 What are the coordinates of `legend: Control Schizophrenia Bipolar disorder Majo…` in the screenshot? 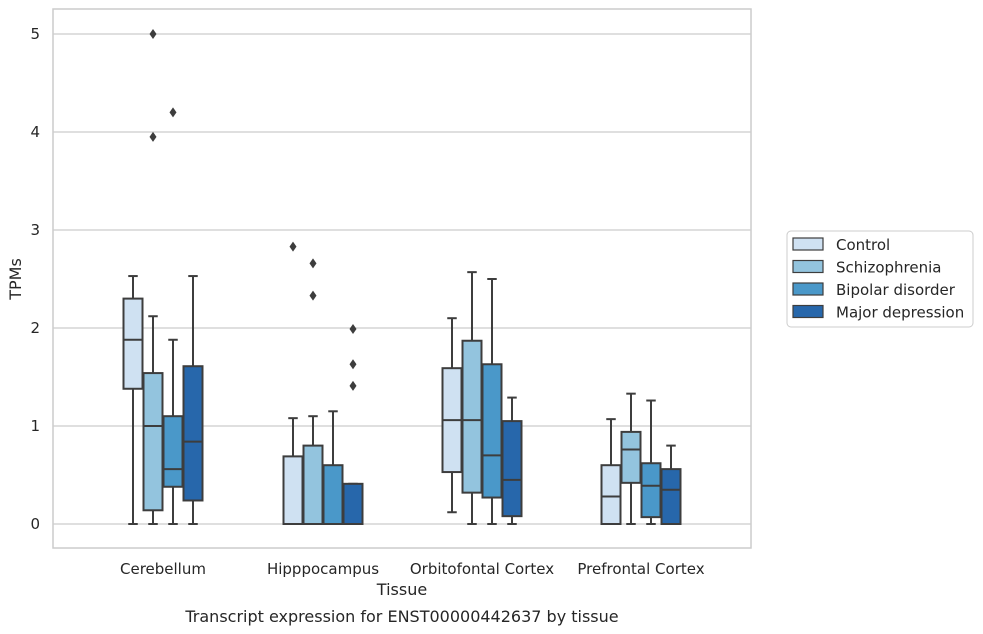 It's located at (880, 279).